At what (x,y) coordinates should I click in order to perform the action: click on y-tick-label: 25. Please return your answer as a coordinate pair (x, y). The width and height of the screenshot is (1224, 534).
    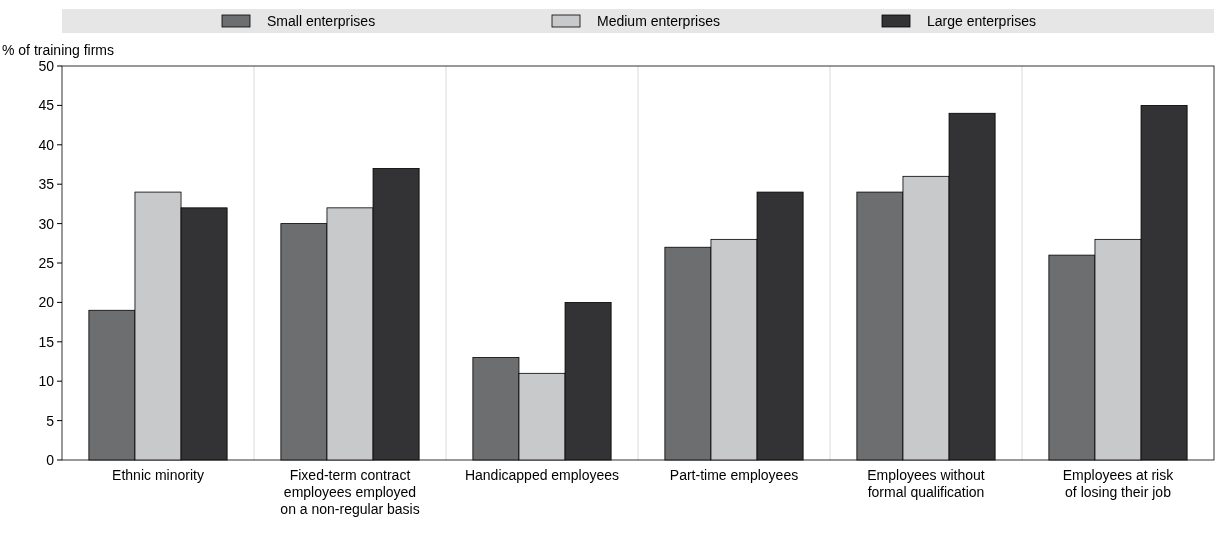
    Looking at the image, I should click on (46, 262).